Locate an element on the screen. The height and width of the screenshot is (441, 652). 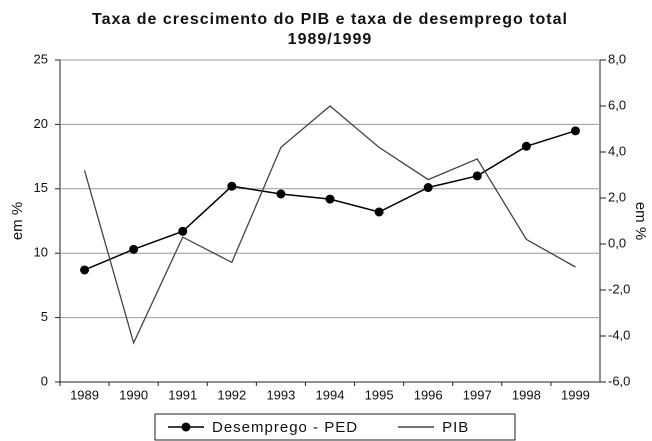
legend-box is located at coordinates (335, 427).